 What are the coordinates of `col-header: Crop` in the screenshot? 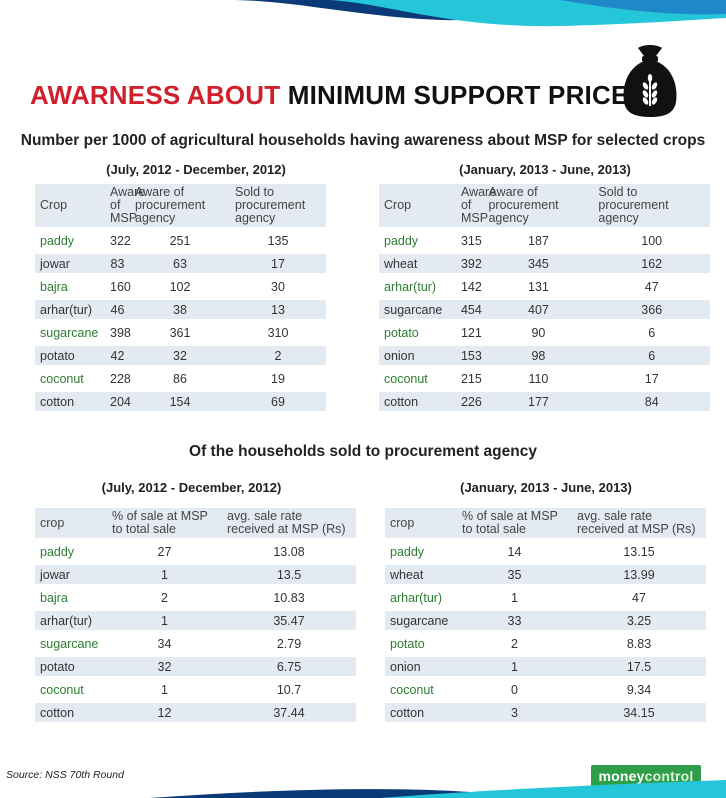 It's located at (417, 205).